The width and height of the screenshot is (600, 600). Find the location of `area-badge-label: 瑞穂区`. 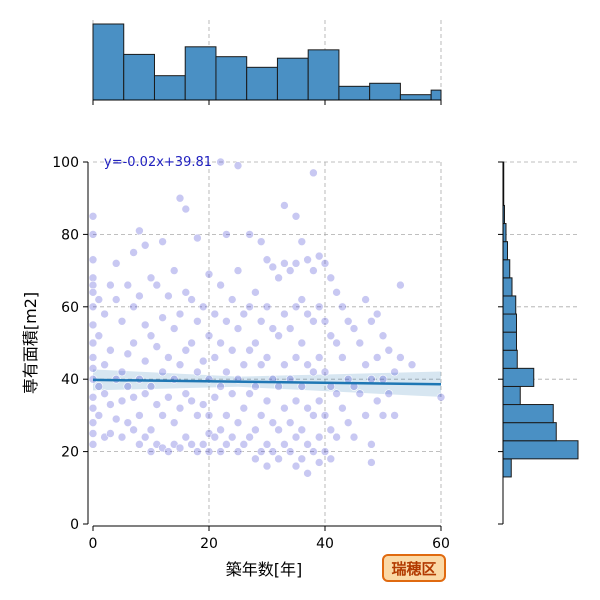

area-badge-label: 瑞穂区 is located at coordinates (413, 569).